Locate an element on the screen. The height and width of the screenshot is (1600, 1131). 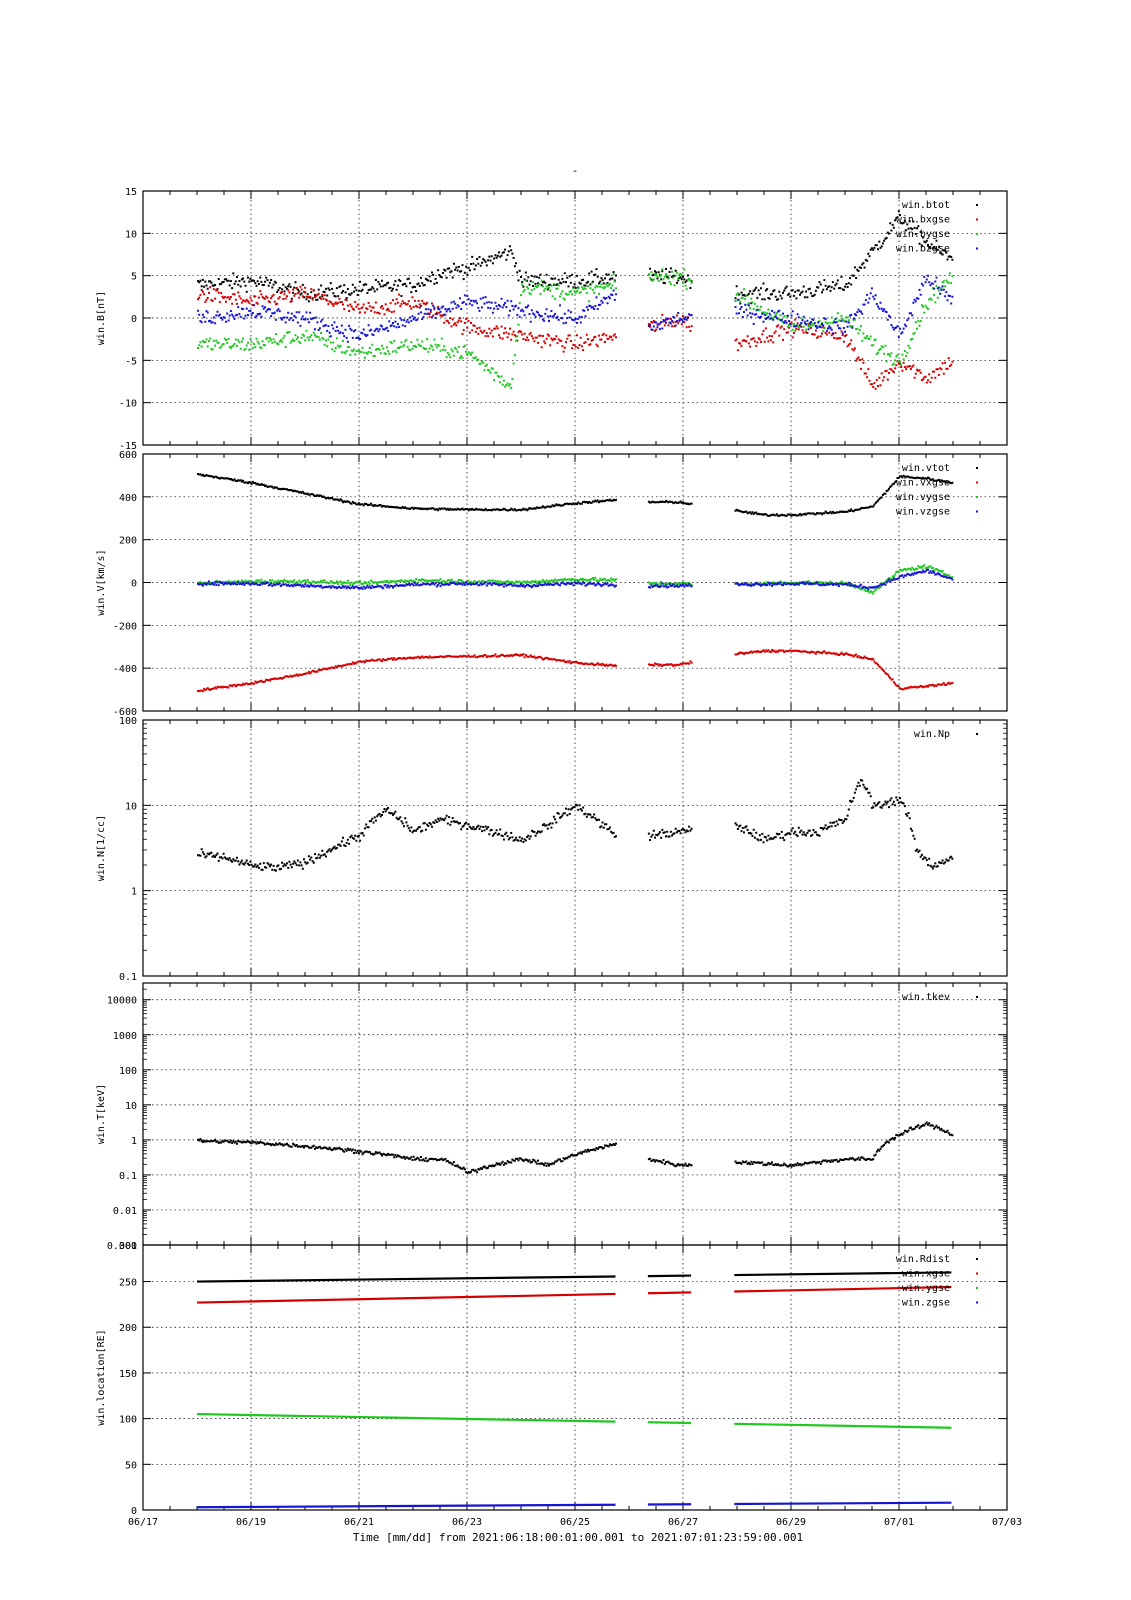
panel-data: win.vtot win.vxgse win.vygse win.vzgse is located at coordinates (587, 578).